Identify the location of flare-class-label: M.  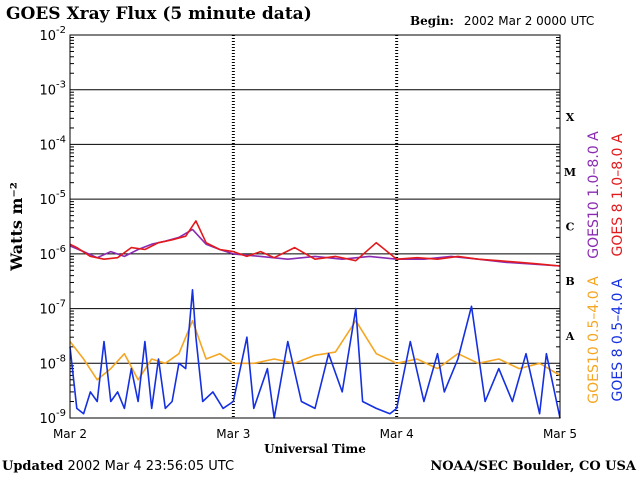
(570, 172).